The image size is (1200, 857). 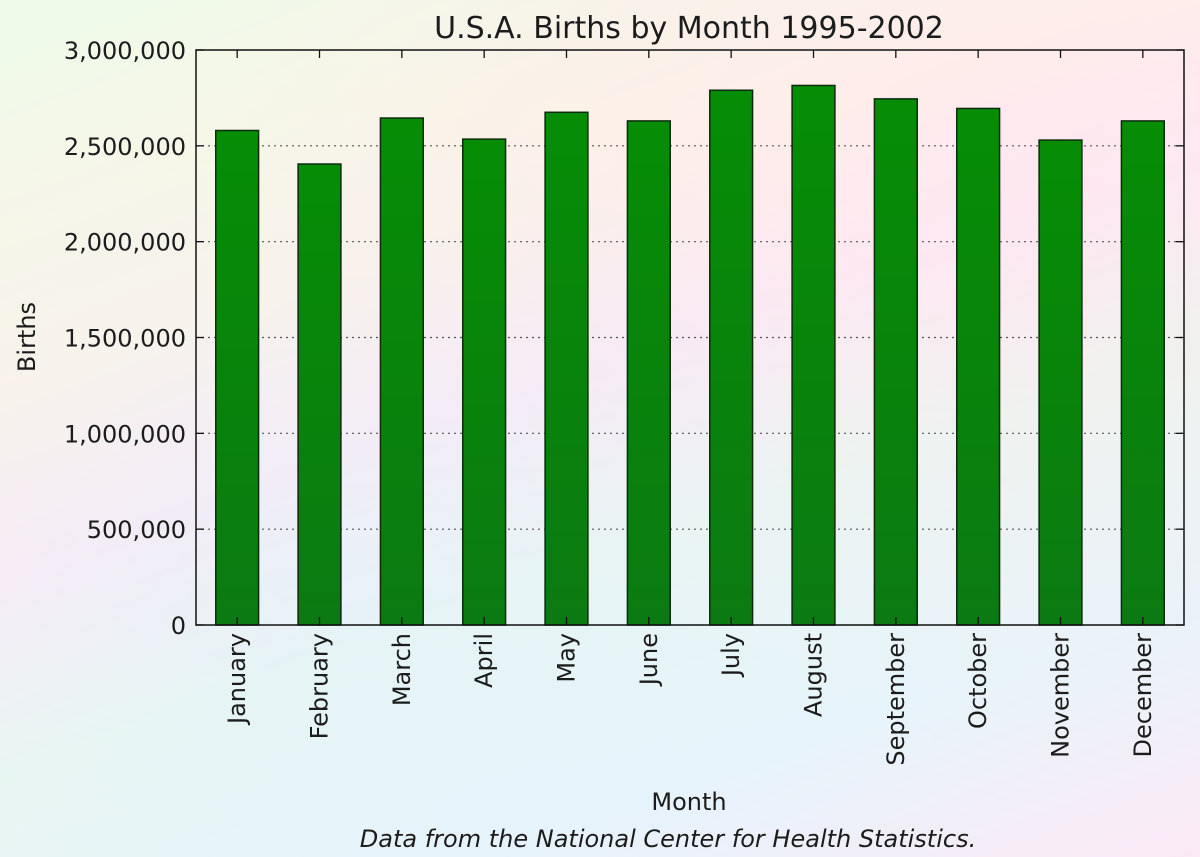 What do you see at coordinates (401, 371) in the screenshot?
I see `bar-march` at bounding box center [401, 371].